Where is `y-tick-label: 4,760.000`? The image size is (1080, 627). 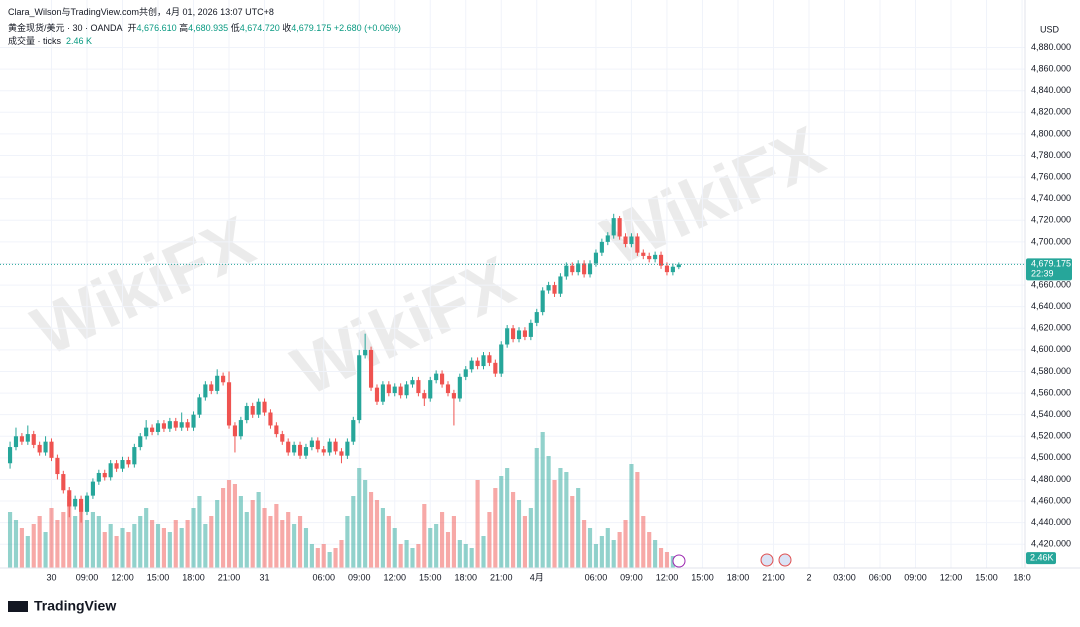
y-tick-label: 4,760.000 is located at coordinates (1051, 176).